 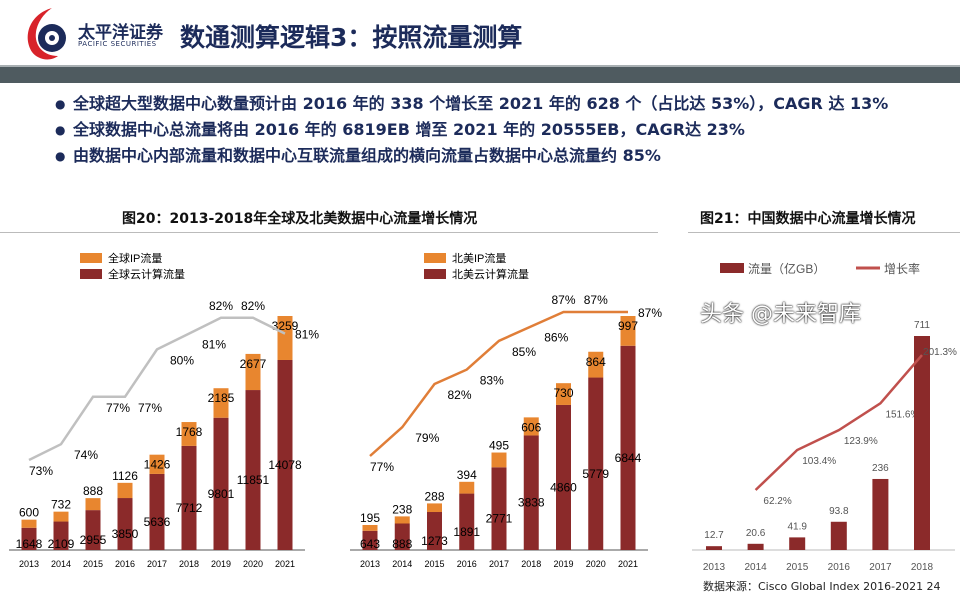 What do you see at coordinates (41, 471) in the screenshot?
I see `line-label: 73%` at bounding box center [41, 471].